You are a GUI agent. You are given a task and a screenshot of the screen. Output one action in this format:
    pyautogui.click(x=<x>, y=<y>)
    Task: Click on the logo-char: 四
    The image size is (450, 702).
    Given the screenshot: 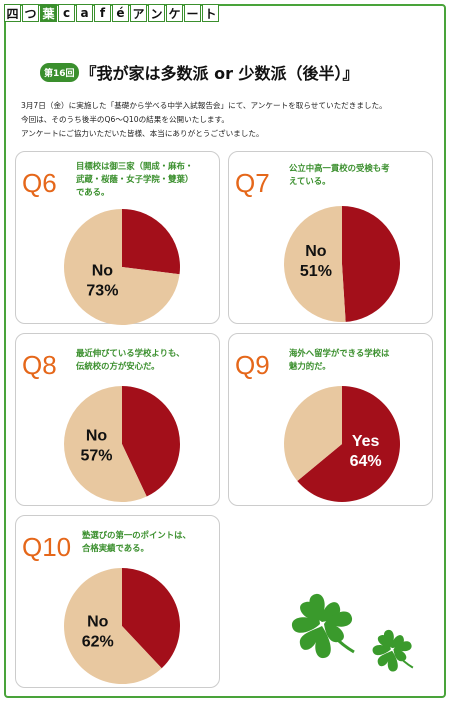 What is the action you would take?
    pyautogui.click(x=12, y=13)
    